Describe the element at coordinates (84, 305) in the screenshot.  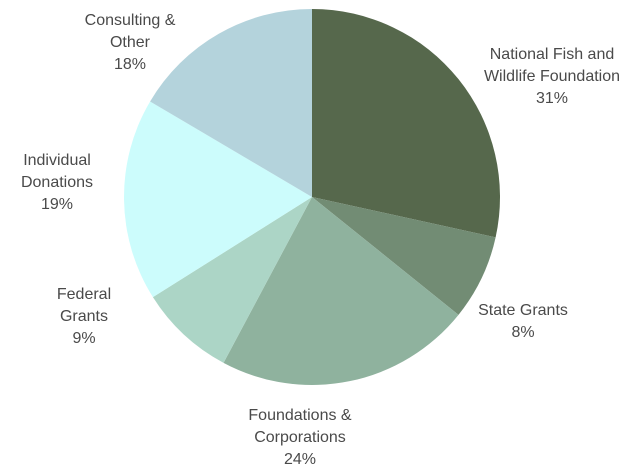
I see `category-label: Federal Grants` at that location.